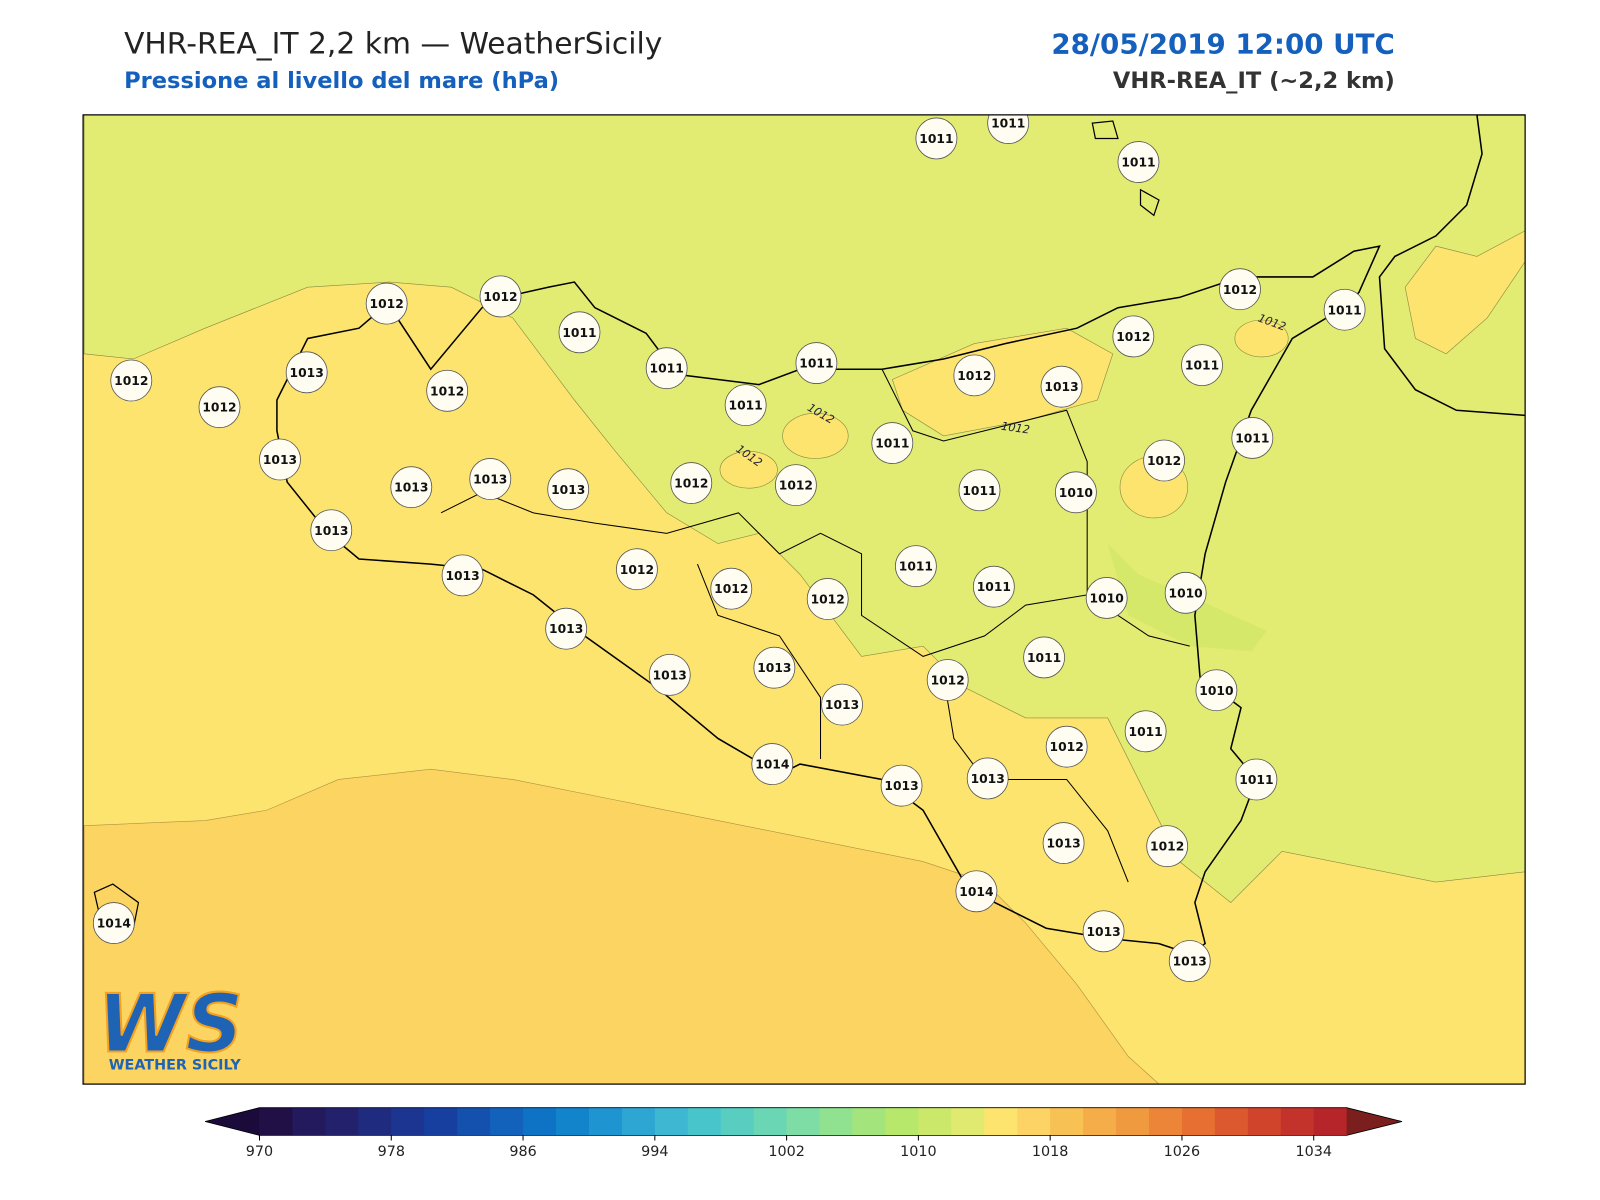 This screenshot has width=1600, height=1200. I want to click on contour-label: 1012, so click(1015, 428).